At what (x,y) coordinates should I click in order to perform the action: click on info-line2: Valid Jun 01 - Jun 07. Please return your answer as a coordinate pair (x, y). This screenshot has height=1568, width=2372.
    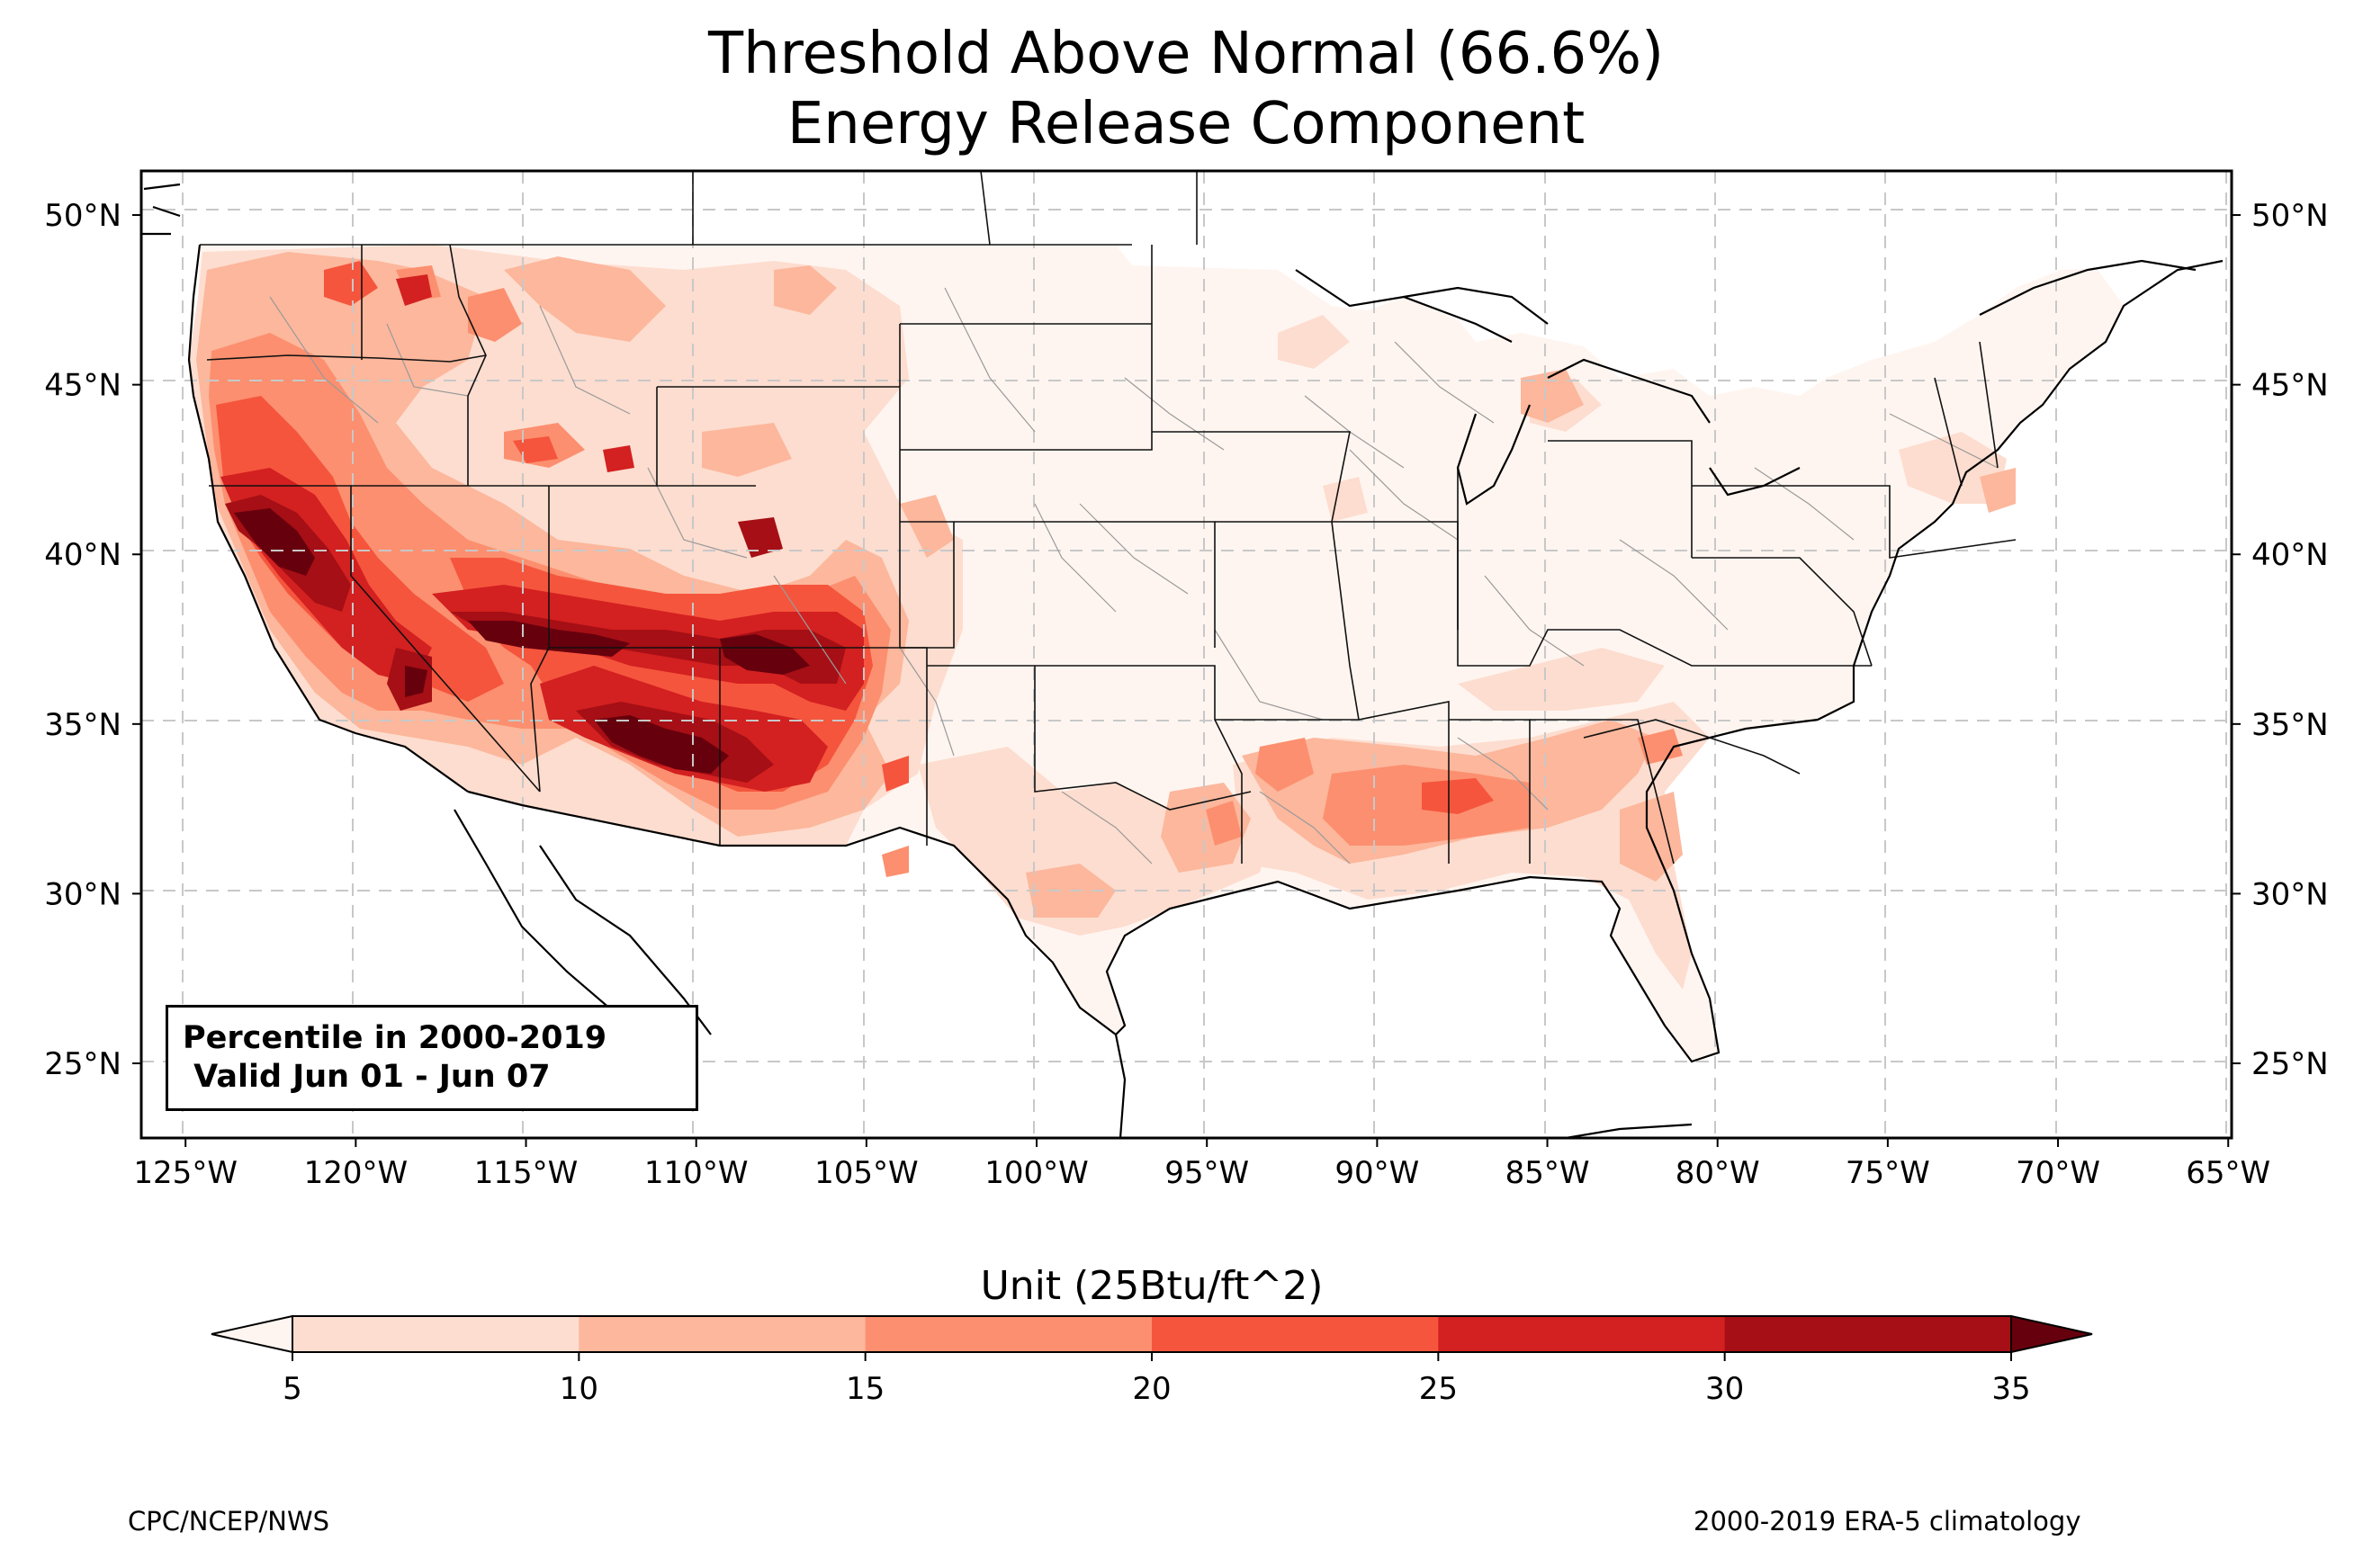
    Looking at the image, I should click on (367, 1077).